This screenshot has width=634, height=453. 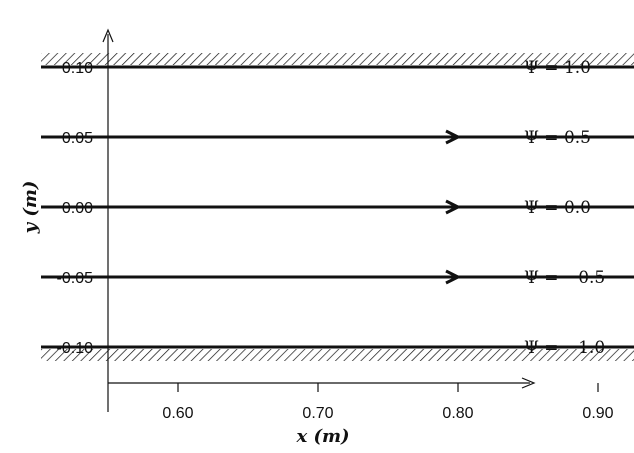 What do you see at coordinates (108, 35) in the screenshot?
I see `y-axis-arrowhead` at bounding box center [108, 35].